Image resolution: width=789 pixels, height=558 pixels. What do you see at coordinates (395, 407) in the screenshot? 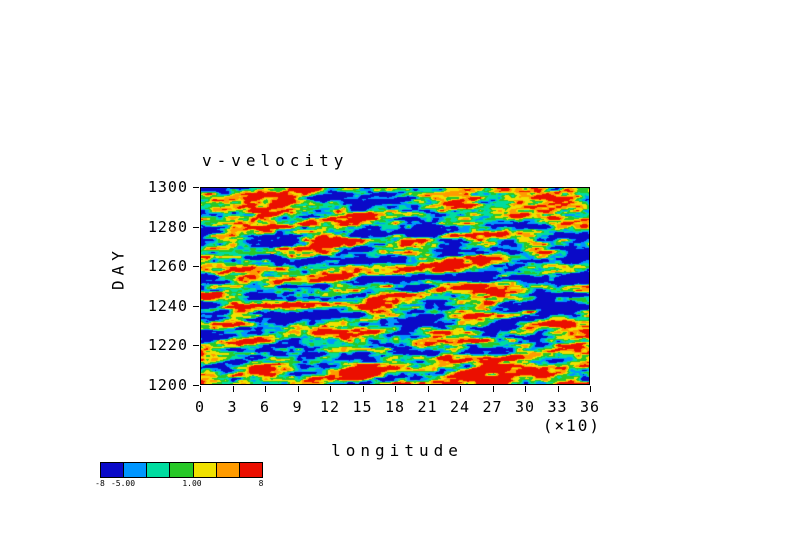
I see `x-tick-label: 18` at bounding box center [395, 407].